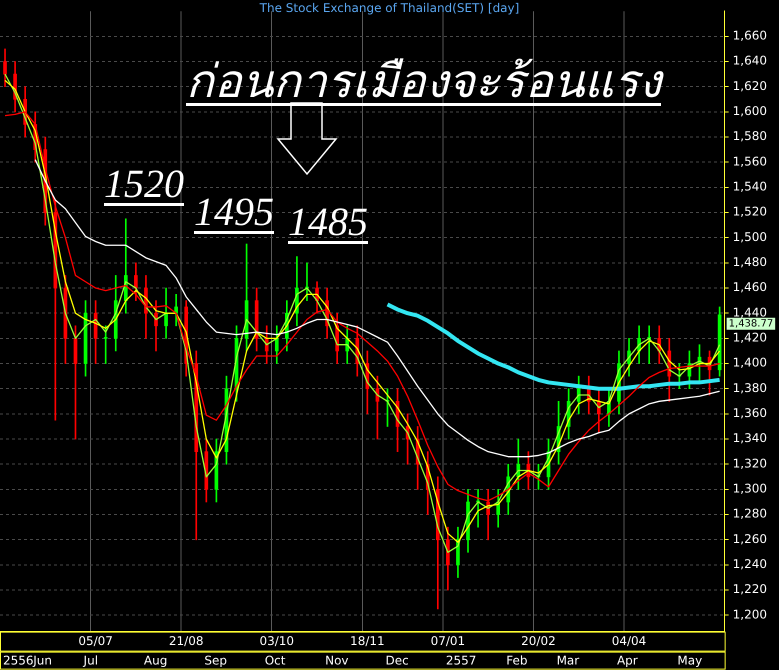 Image resolution: width=779 pixels, height=670 pixels. I want to click on x-tick-label: 05/07, so click(95, 641).